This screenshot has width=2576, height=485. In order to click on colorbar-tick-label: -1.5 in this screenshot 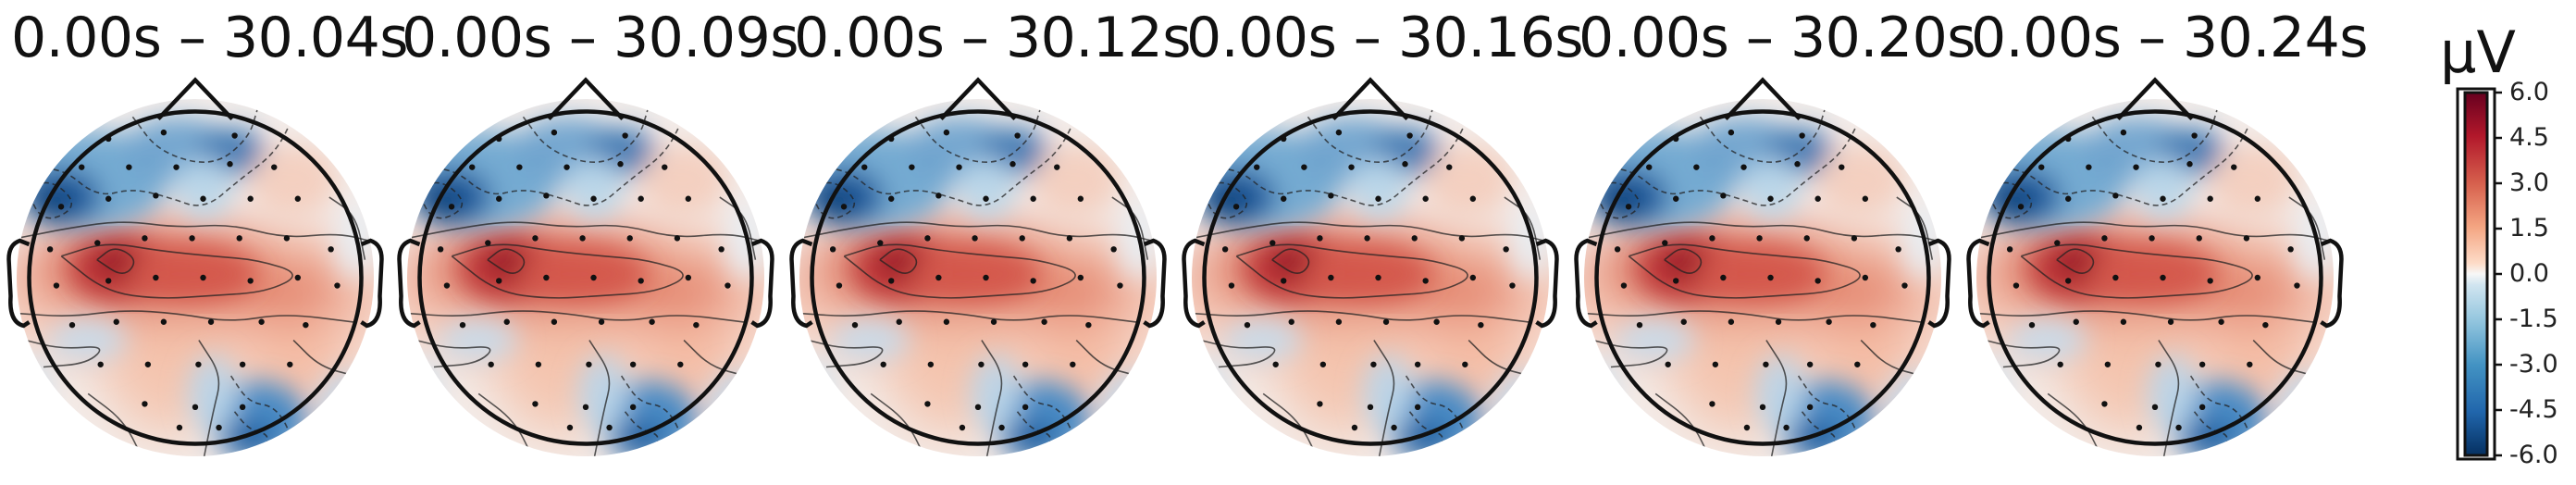, I will do `click(2534, 319)`.